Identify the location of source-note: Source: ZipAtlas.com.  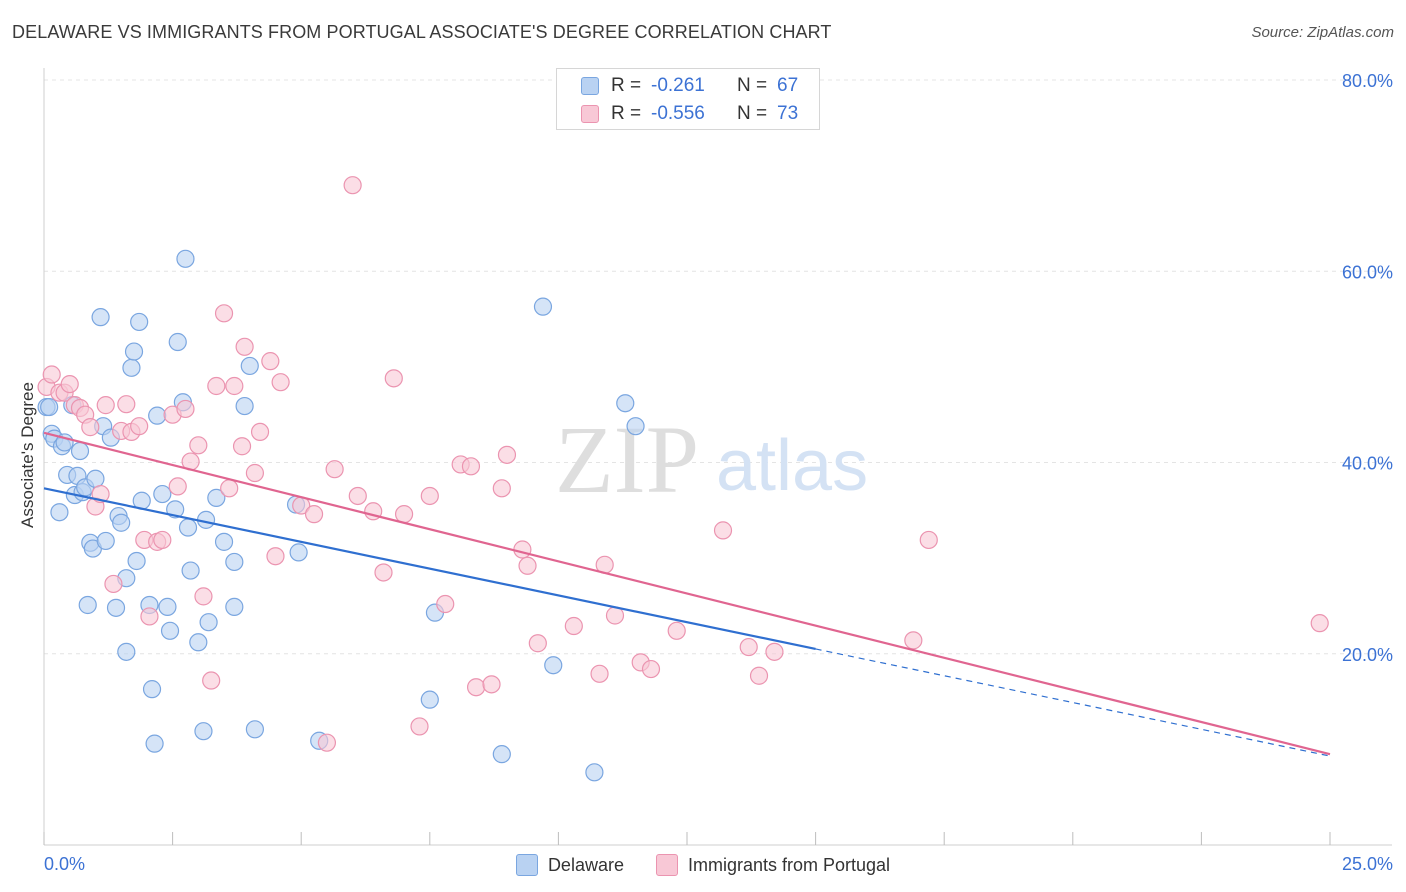
(1322, 32).